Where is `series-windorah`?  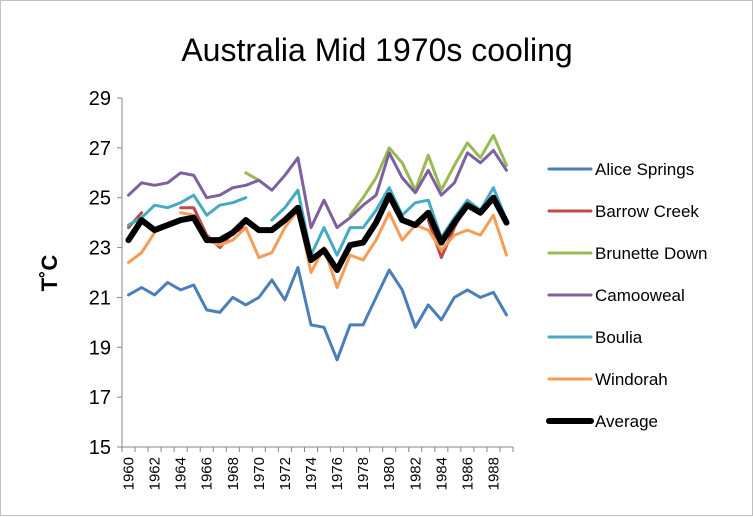 series-windorah is located at coordinates (317, 248).